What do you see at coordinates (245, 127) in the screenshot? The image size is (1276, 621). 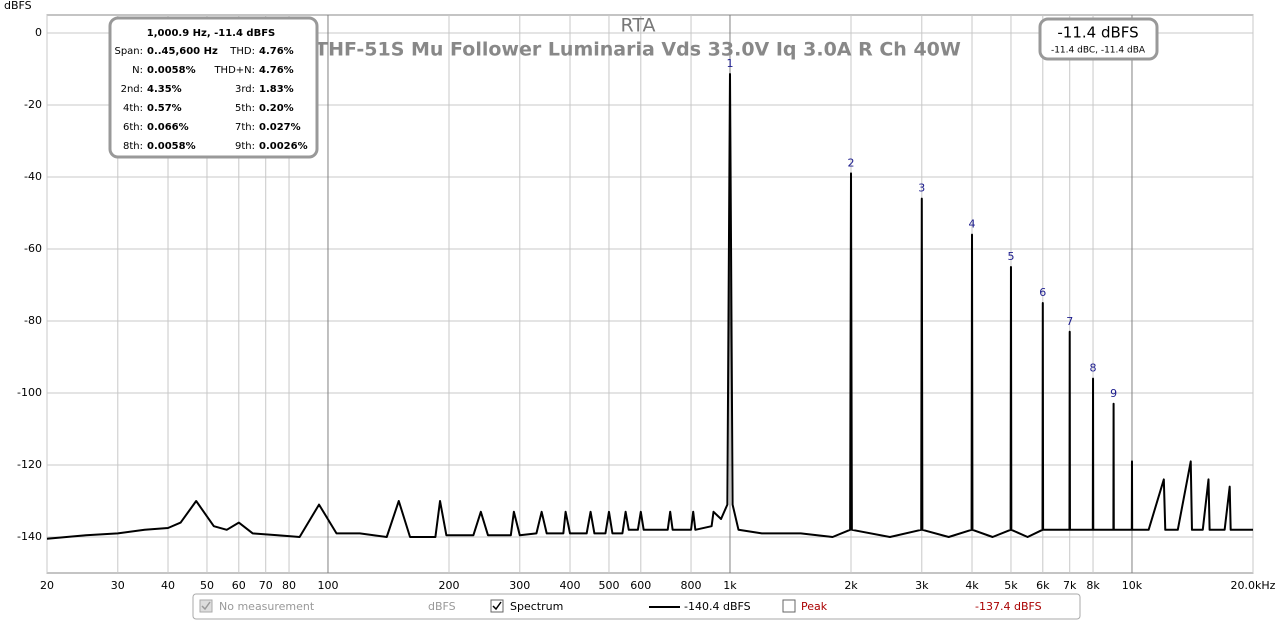 I see `info-label: 7th:` at bounding box center [245, 127].